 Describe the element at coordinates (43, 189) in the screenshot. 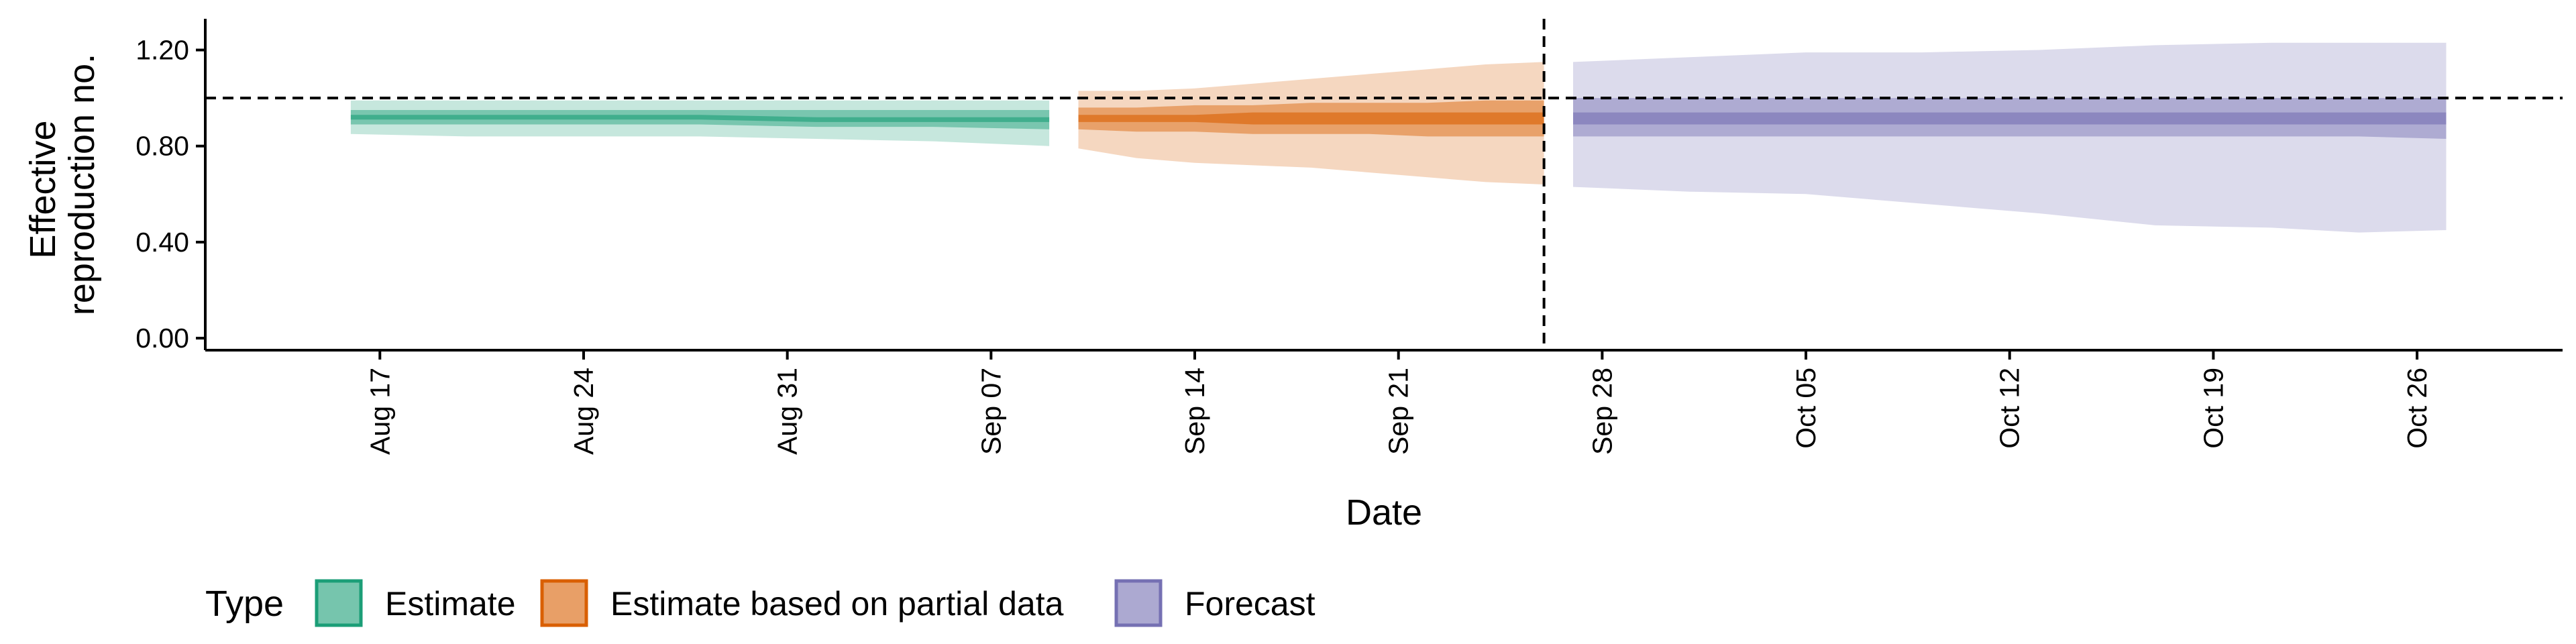

I see `y-axis-title-line-1: Effective` at that location.